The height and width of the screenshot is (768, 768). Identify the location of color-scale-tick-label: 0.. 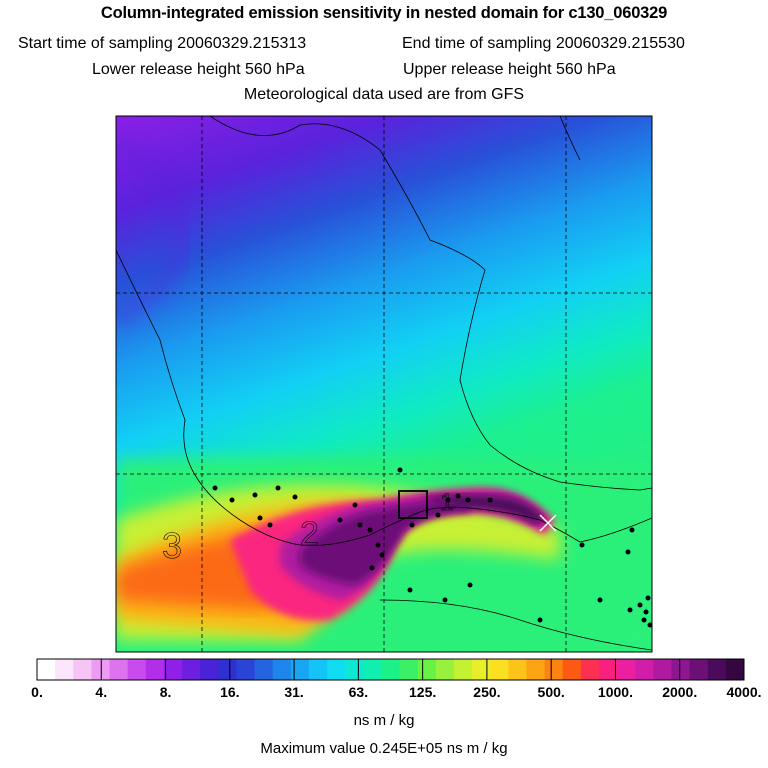
(37, 692).